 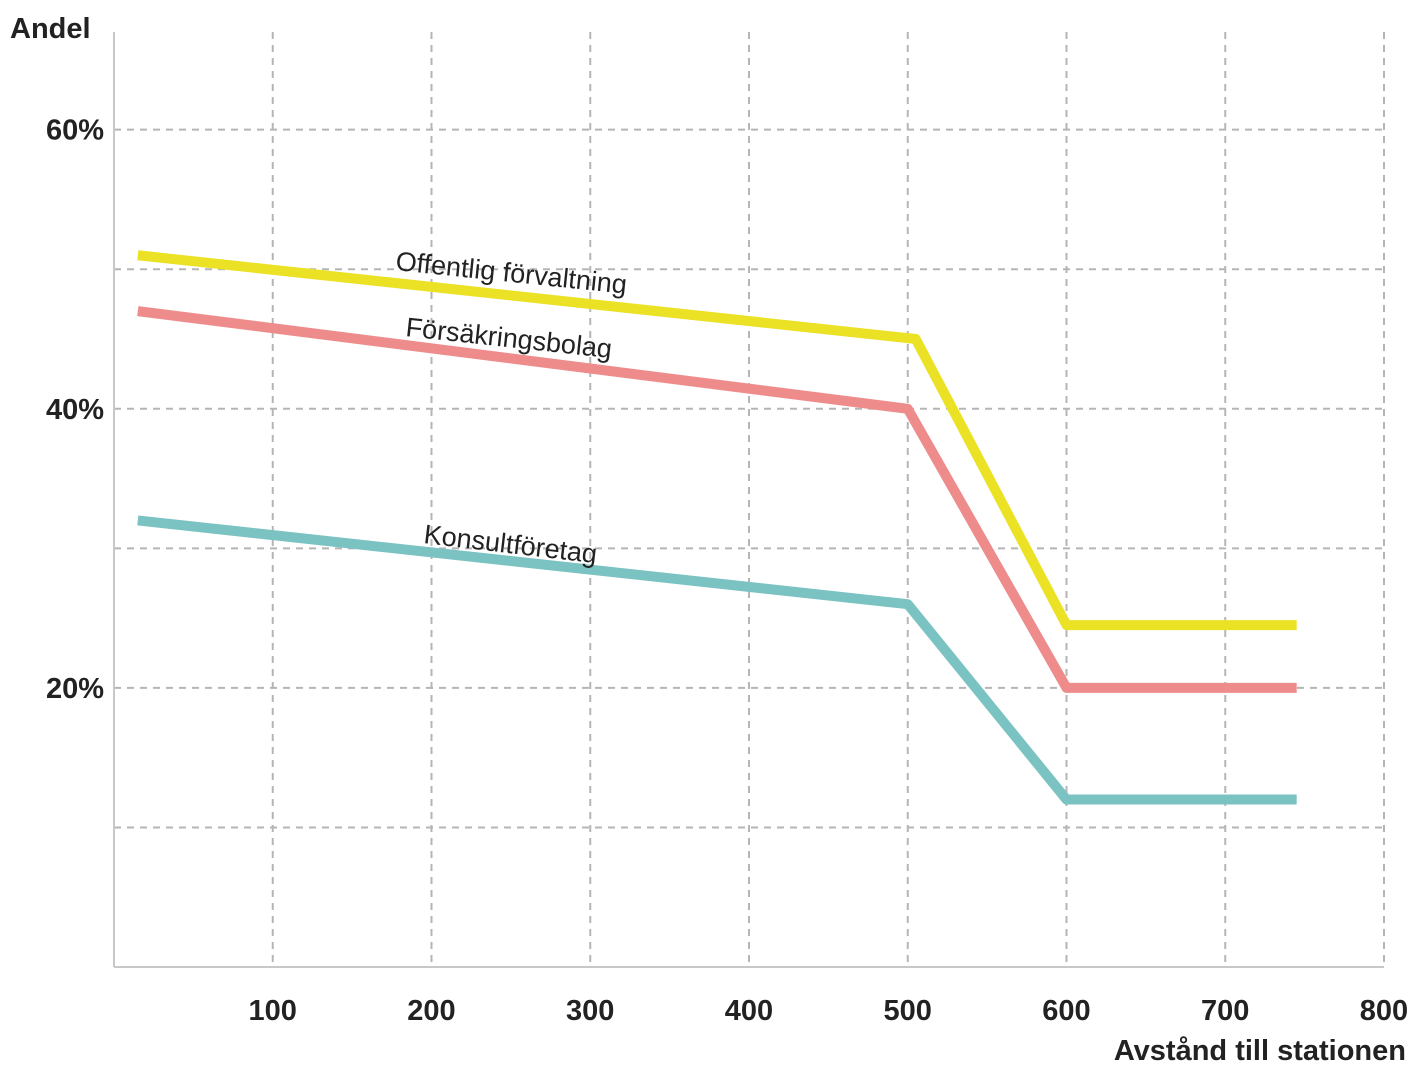 What do you see at coordinates (590, 1011) in the screenshot?
I see `x-tick-label: 300` at bounding box center [590, 1011].